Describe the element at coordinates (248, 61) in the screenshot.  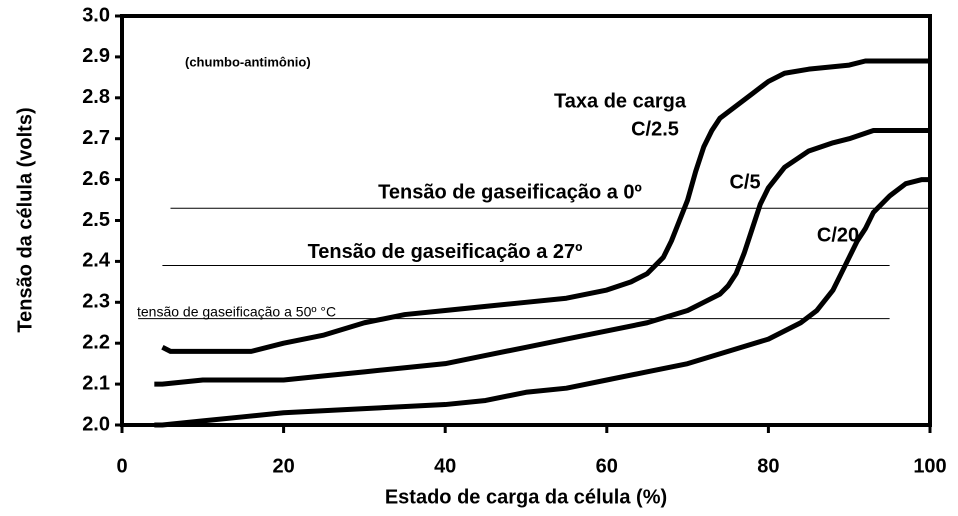
I see `annotation: (chumbo-antimônio)` at that location.